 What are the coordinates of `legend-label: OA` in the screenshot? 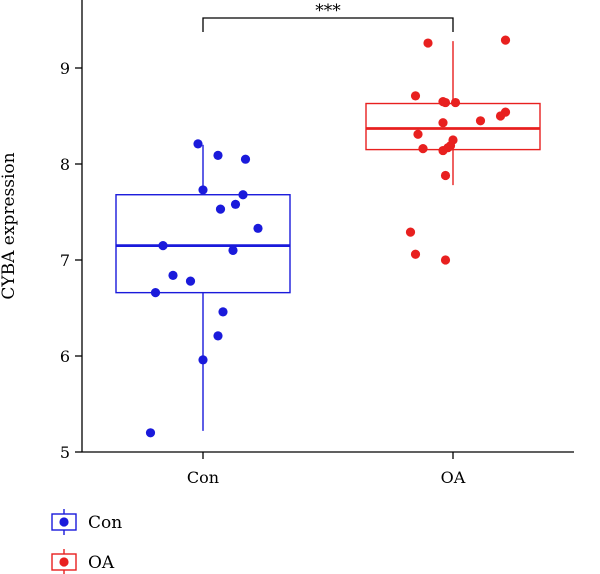 It's located at (101, 563).